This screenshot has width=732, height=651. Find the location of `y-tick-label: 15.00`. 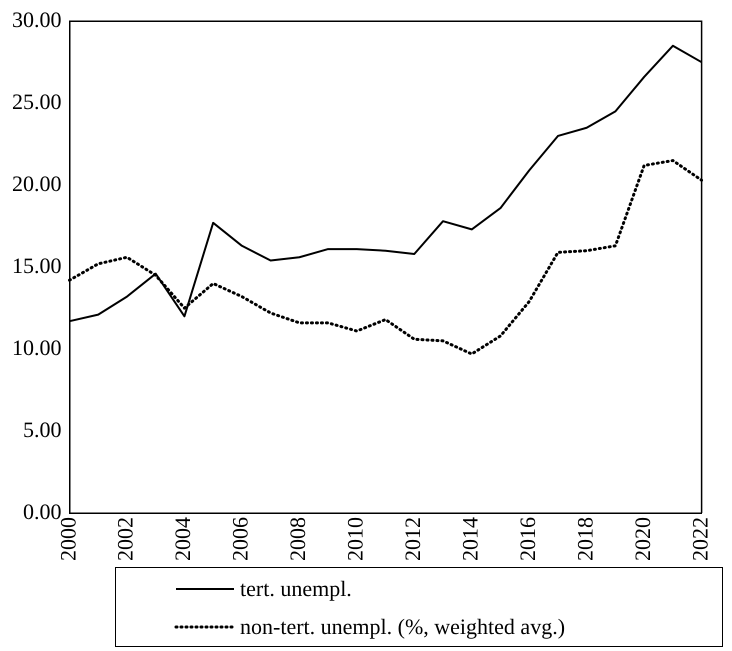

y-tick-label: 15.00 is located at coordinates (37, 265).